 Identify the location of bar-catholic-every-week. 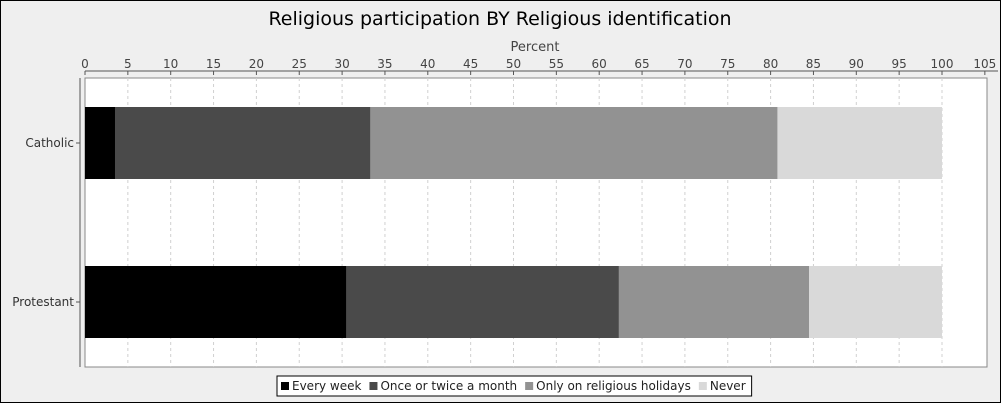
(100, 143).